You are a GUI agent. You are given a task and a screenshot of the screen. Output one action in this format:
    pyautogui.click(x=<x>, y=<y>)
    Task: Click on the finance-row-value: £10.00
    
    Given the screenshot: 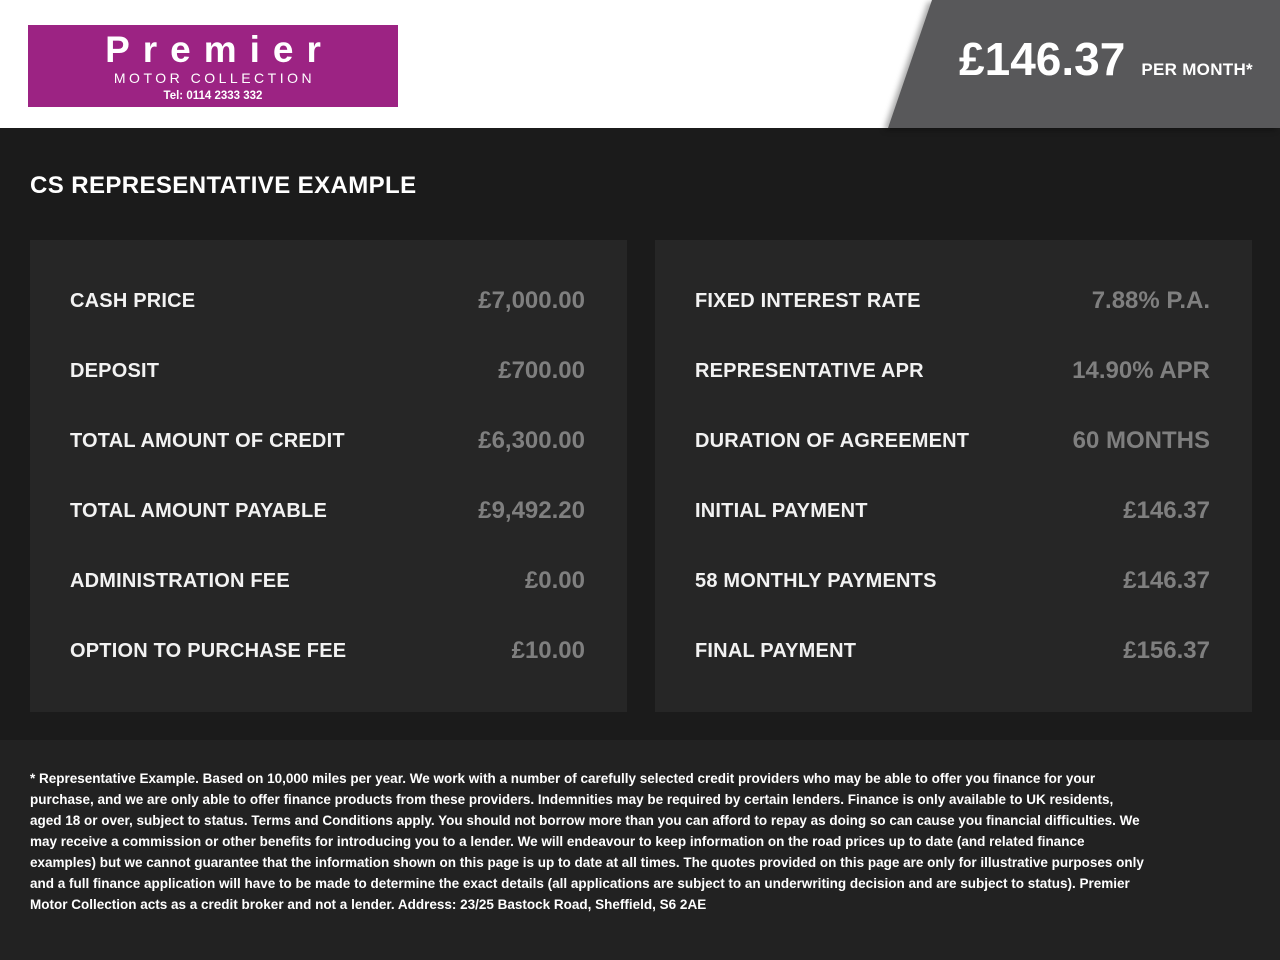 What is the action you would take?
    pyautogui.click(x=548, y=650)
    